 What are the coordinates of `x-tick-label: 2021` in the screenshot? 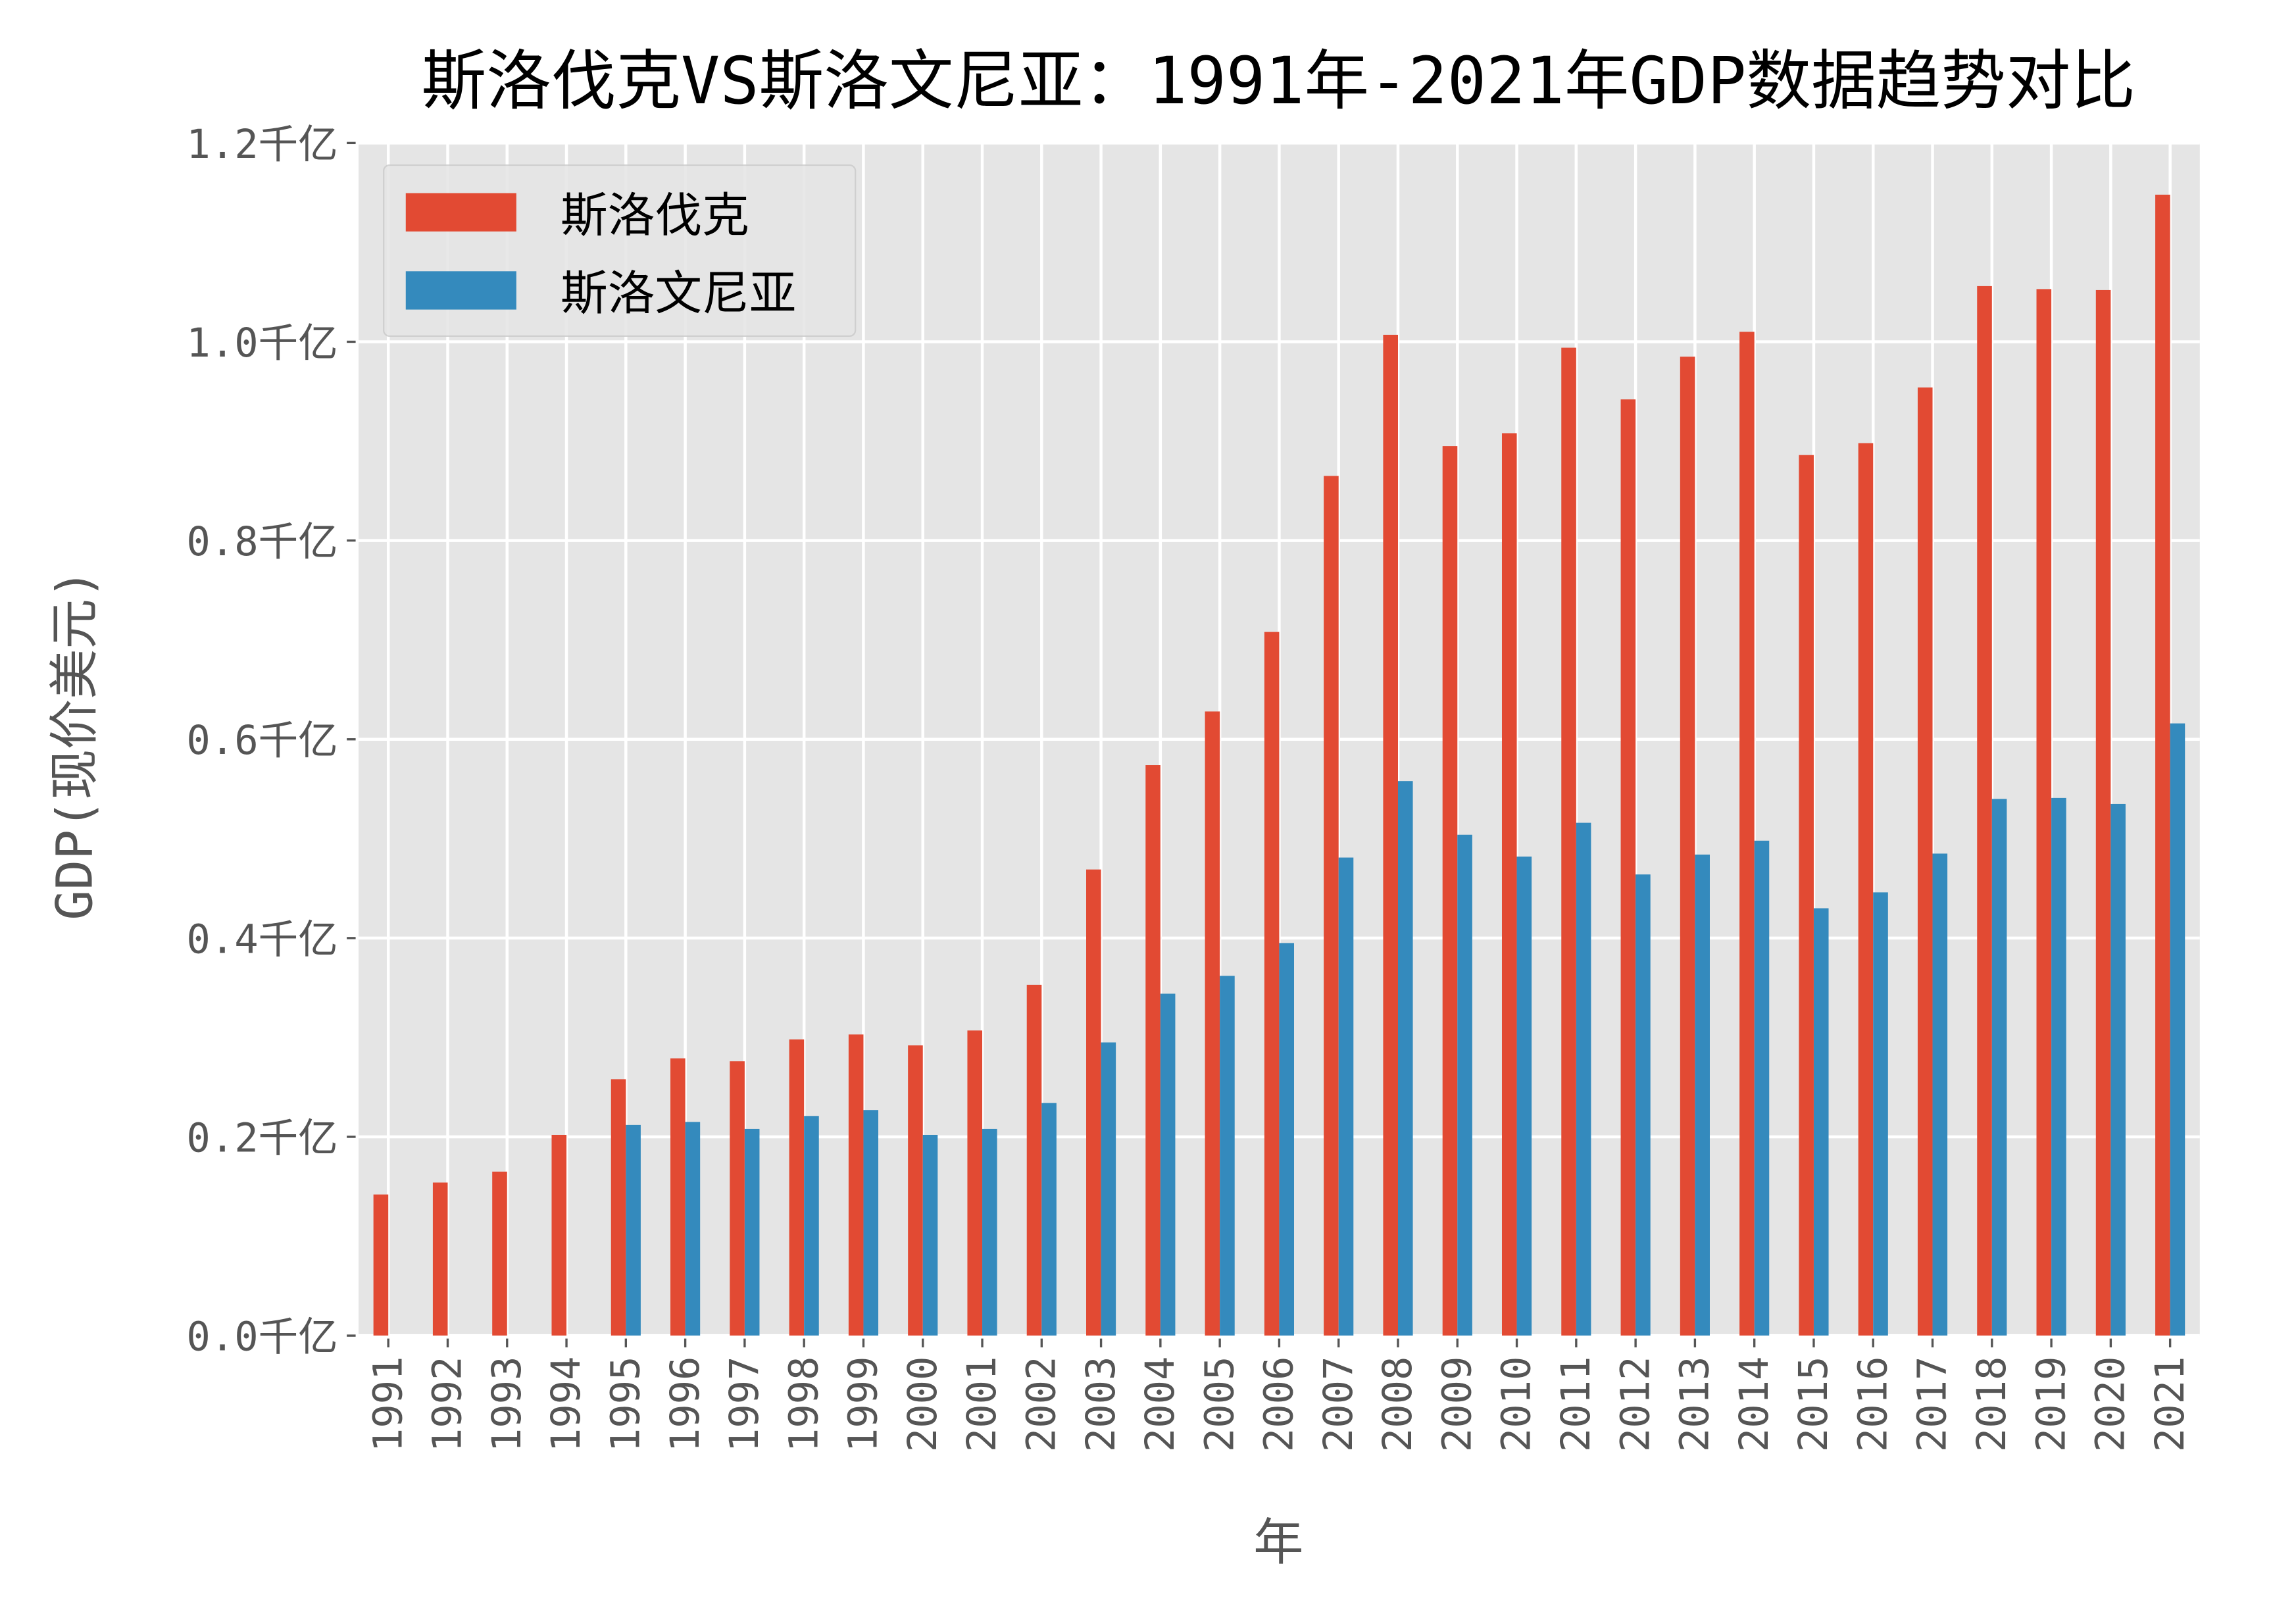 It's located at (2170, 1405).